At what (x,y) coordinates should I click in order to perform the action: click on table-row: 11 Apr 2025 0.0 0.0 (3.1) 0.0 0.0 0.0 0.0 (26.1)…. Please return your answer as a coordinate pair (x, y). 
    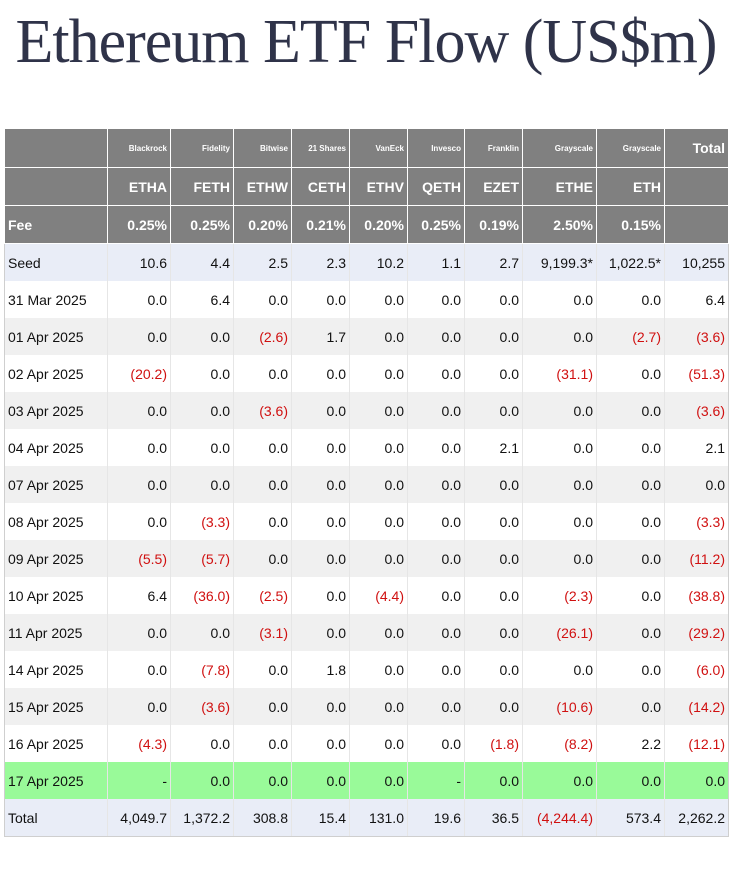
    Looking at the image, I should click on (366, 632).